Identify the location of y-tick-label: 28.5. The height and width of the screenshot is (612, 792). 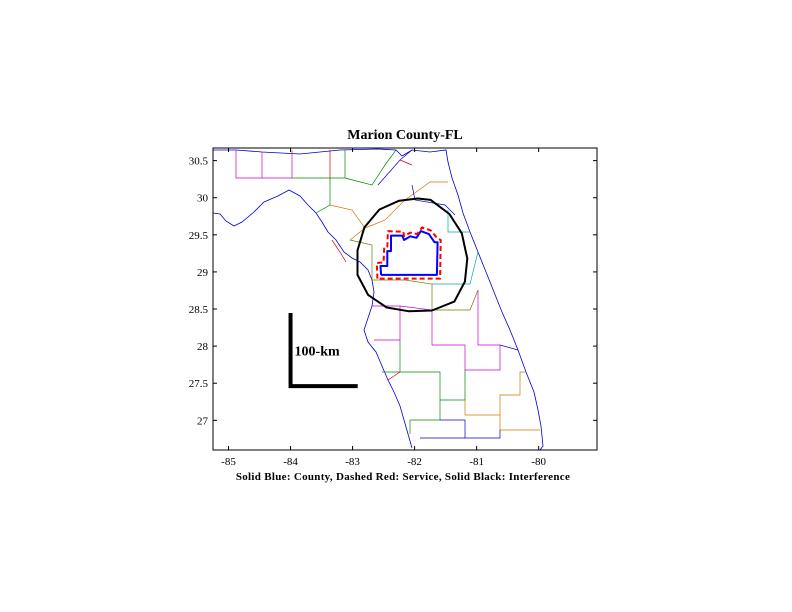
(199, 310).